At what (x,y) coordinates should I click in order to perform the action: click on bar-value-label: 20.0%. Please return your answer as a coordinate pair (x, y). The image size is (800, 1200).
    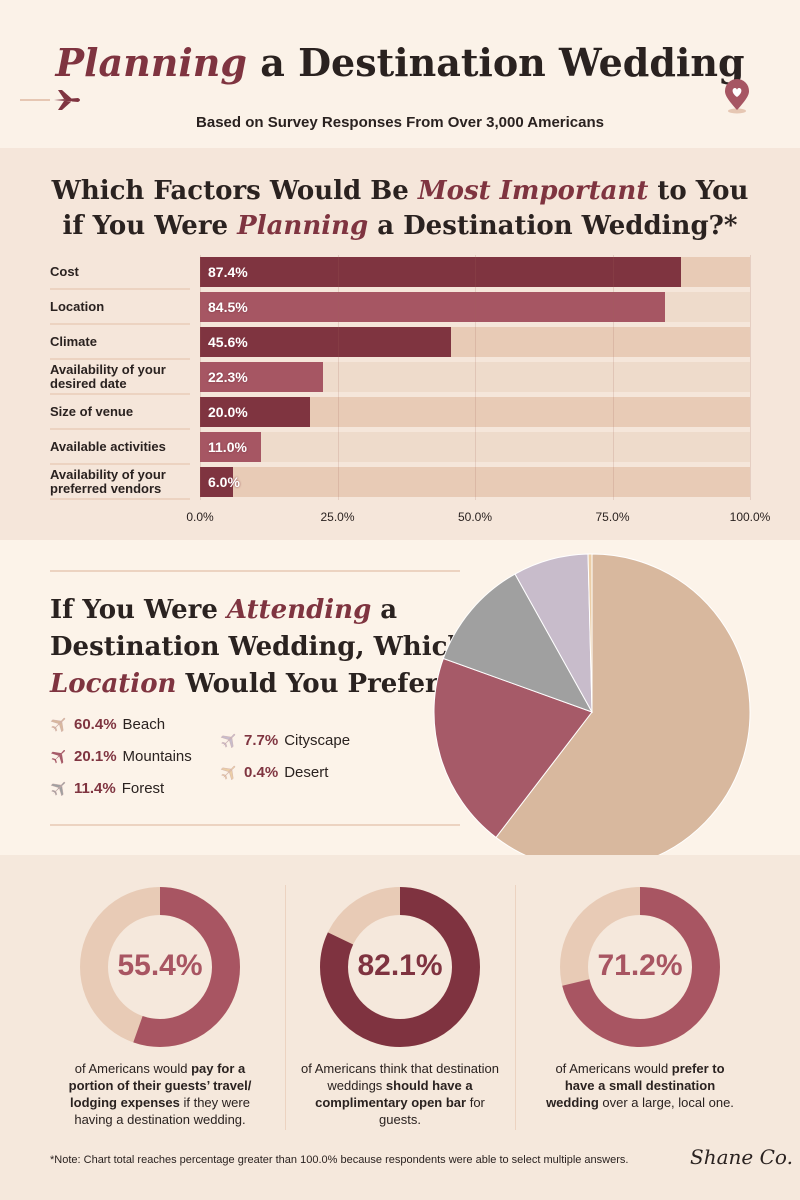
    Looking at the image, I should click on (228, 412).